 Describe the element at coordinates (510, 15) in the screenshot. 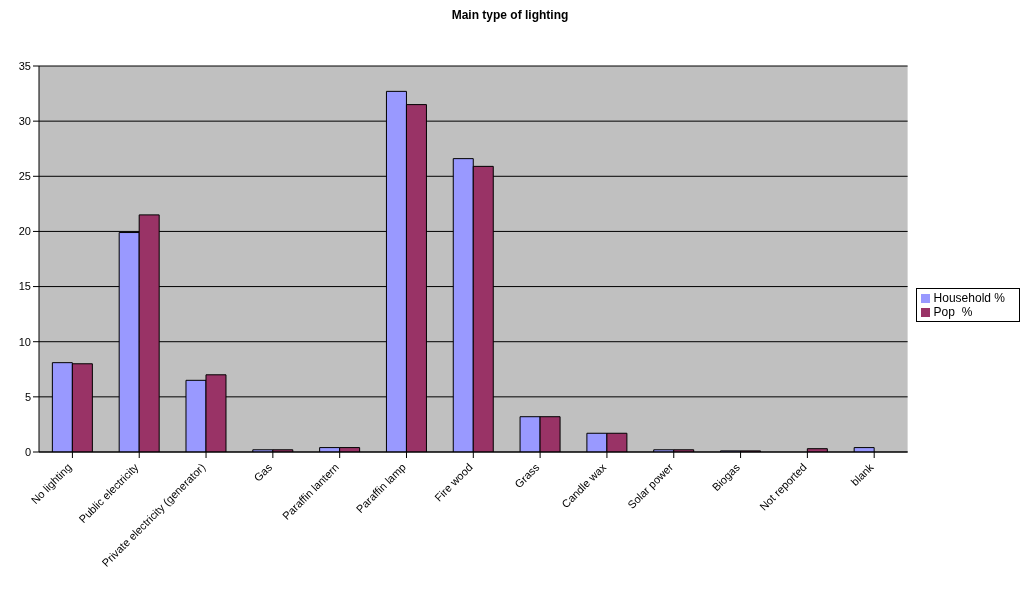

I see `chart-title: Main type of lighting` at that location.